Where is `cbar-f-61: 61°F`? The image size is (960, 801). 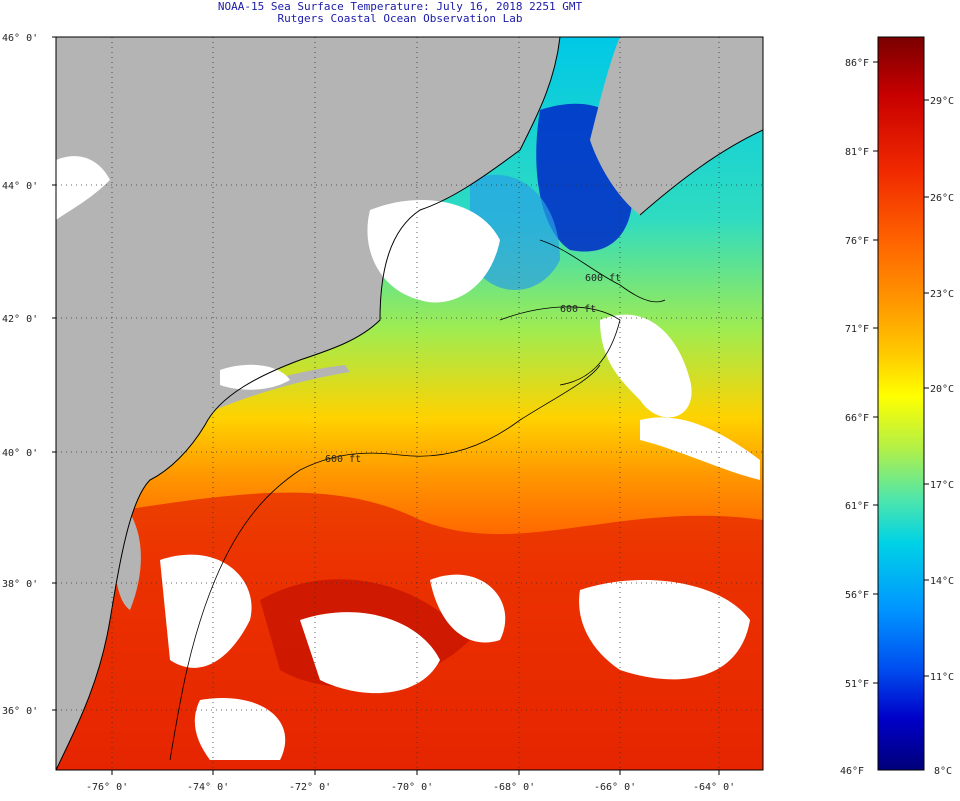 cbar-f-61: 61°F is located at coordinates (857, 506).